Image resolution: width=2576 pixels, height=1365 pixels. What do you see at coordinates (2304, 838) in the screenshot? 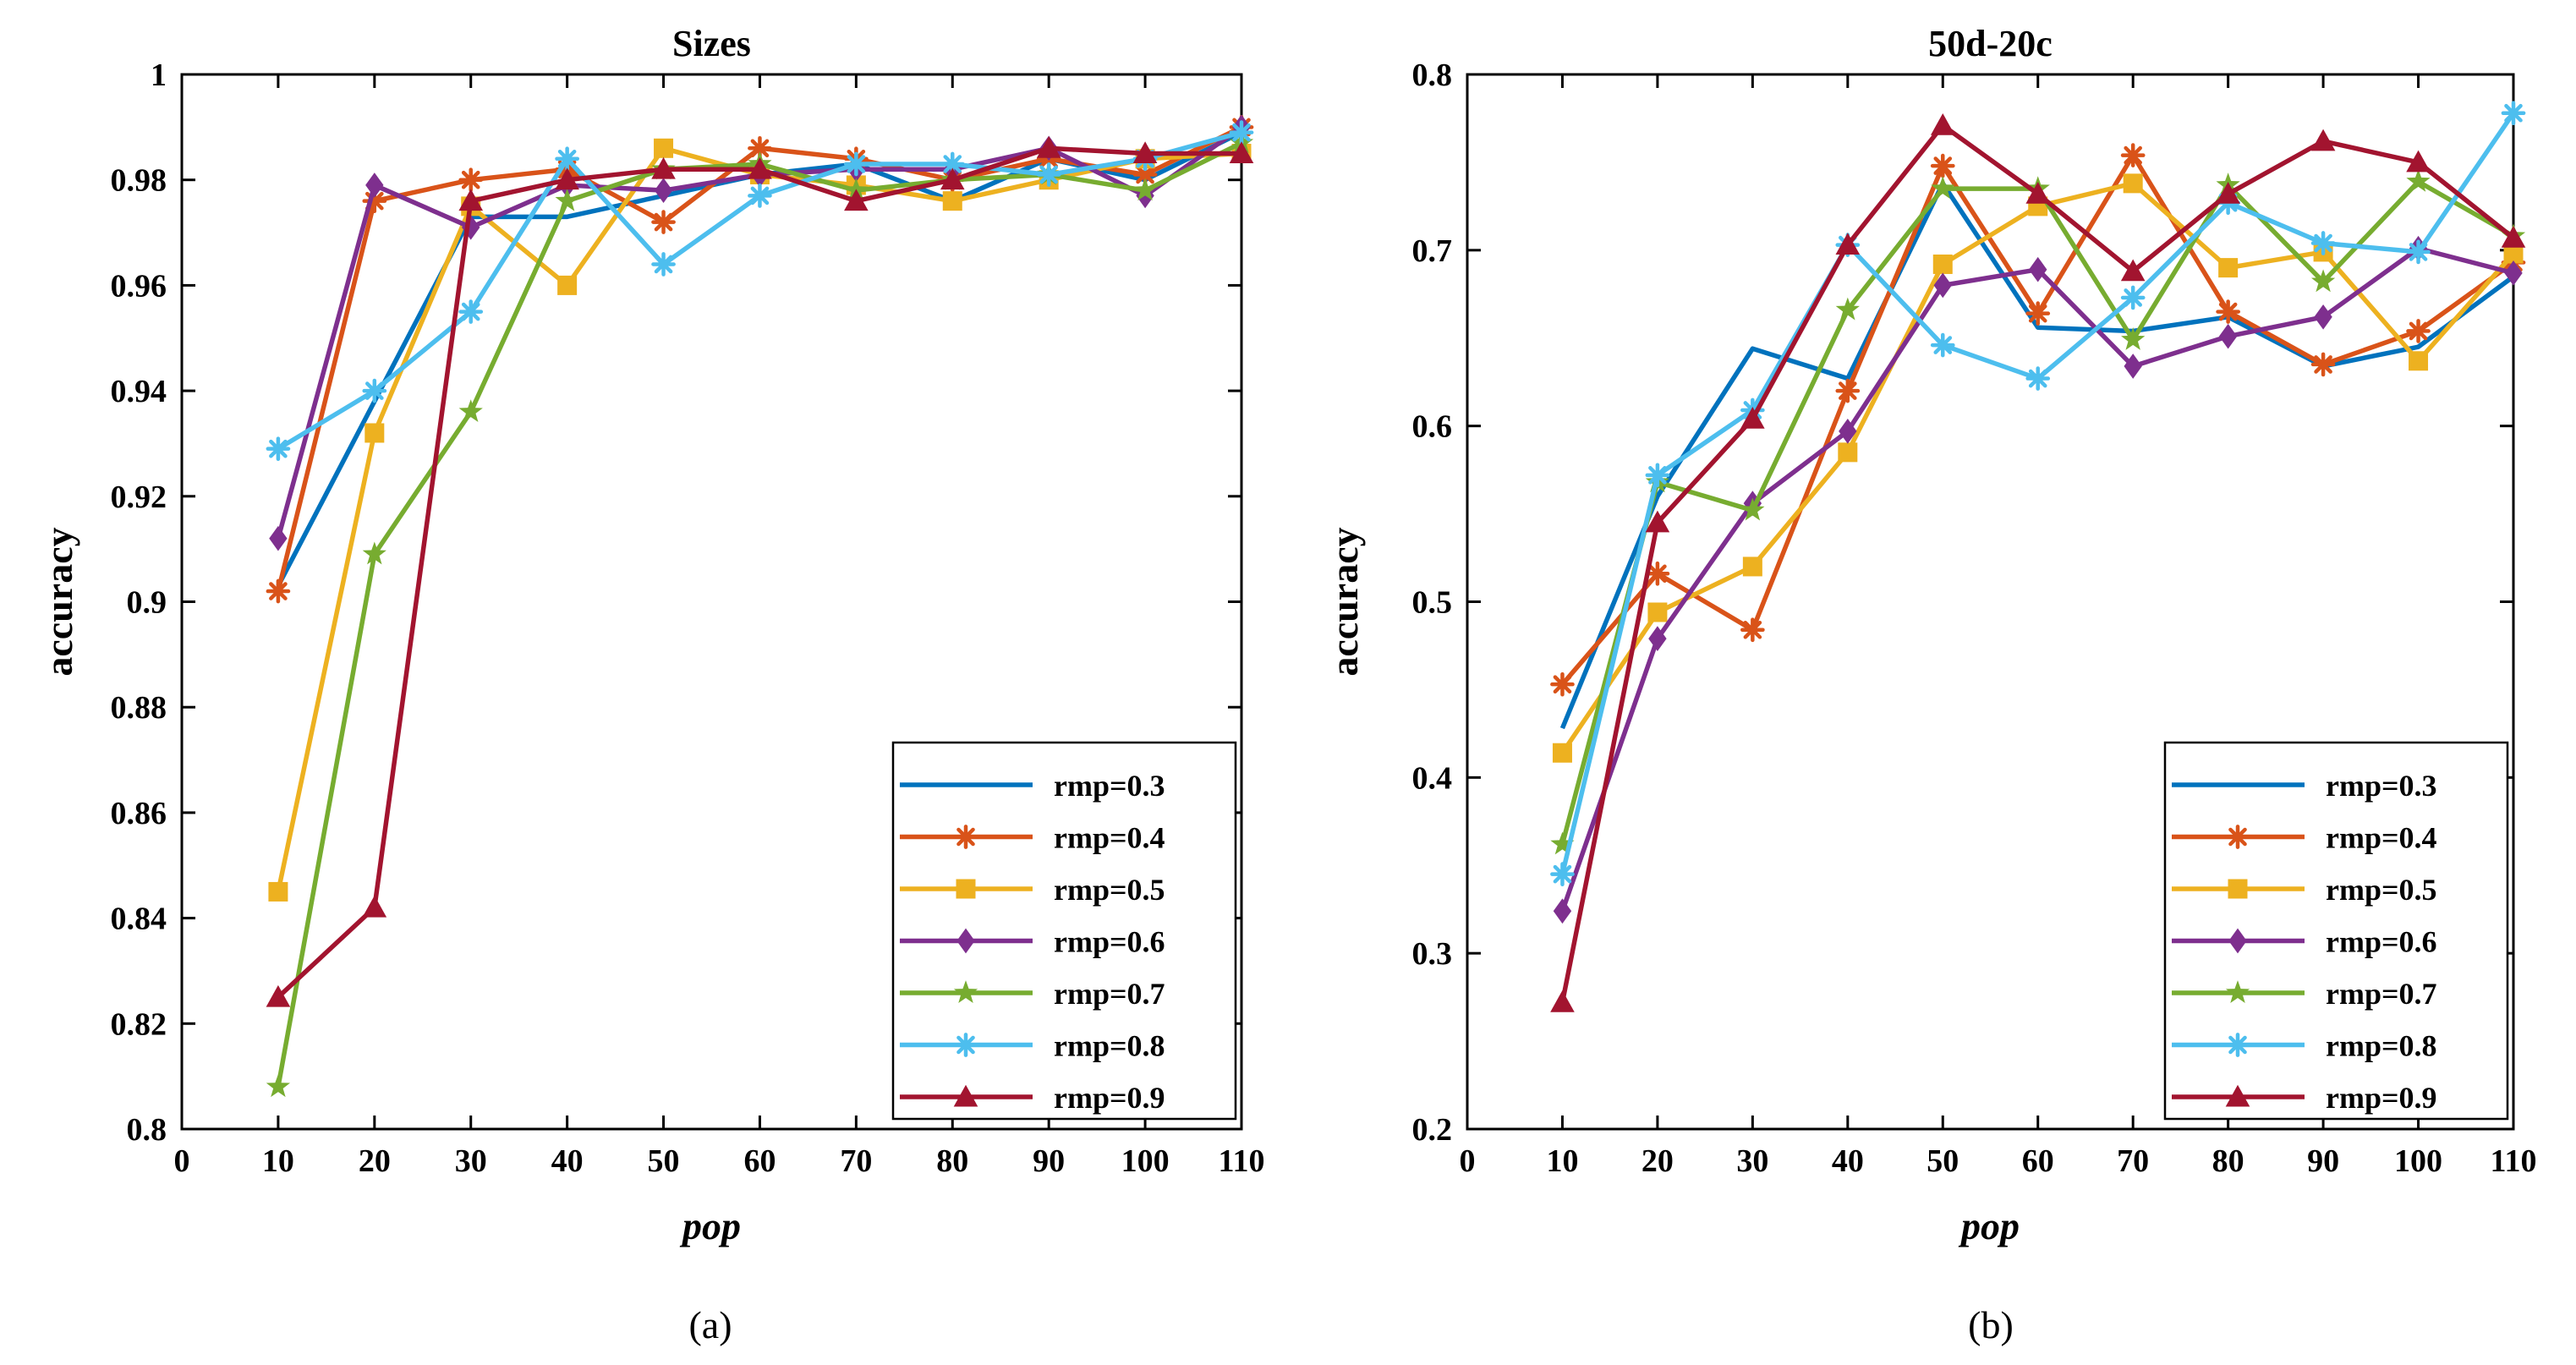
I see `legend-item: rmp=0.4` at bounding box center [2304, 838].